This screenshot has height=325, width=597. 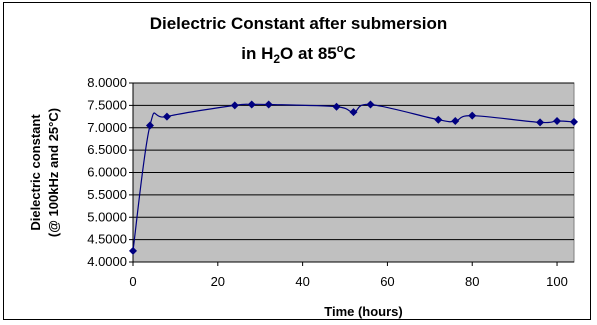 What do you see at coordinates (107, 82) in the screenshot?
I see `y-tick-label: 8.0000` at bounding box center [107, 82].